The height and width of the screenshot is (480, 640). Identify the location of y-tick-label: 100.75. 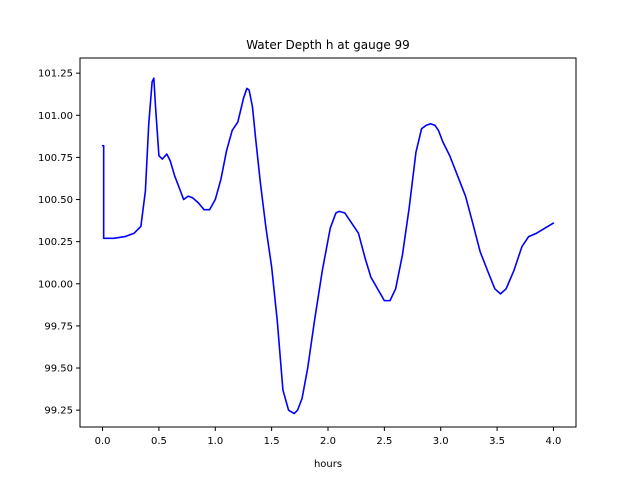
(55, 158).